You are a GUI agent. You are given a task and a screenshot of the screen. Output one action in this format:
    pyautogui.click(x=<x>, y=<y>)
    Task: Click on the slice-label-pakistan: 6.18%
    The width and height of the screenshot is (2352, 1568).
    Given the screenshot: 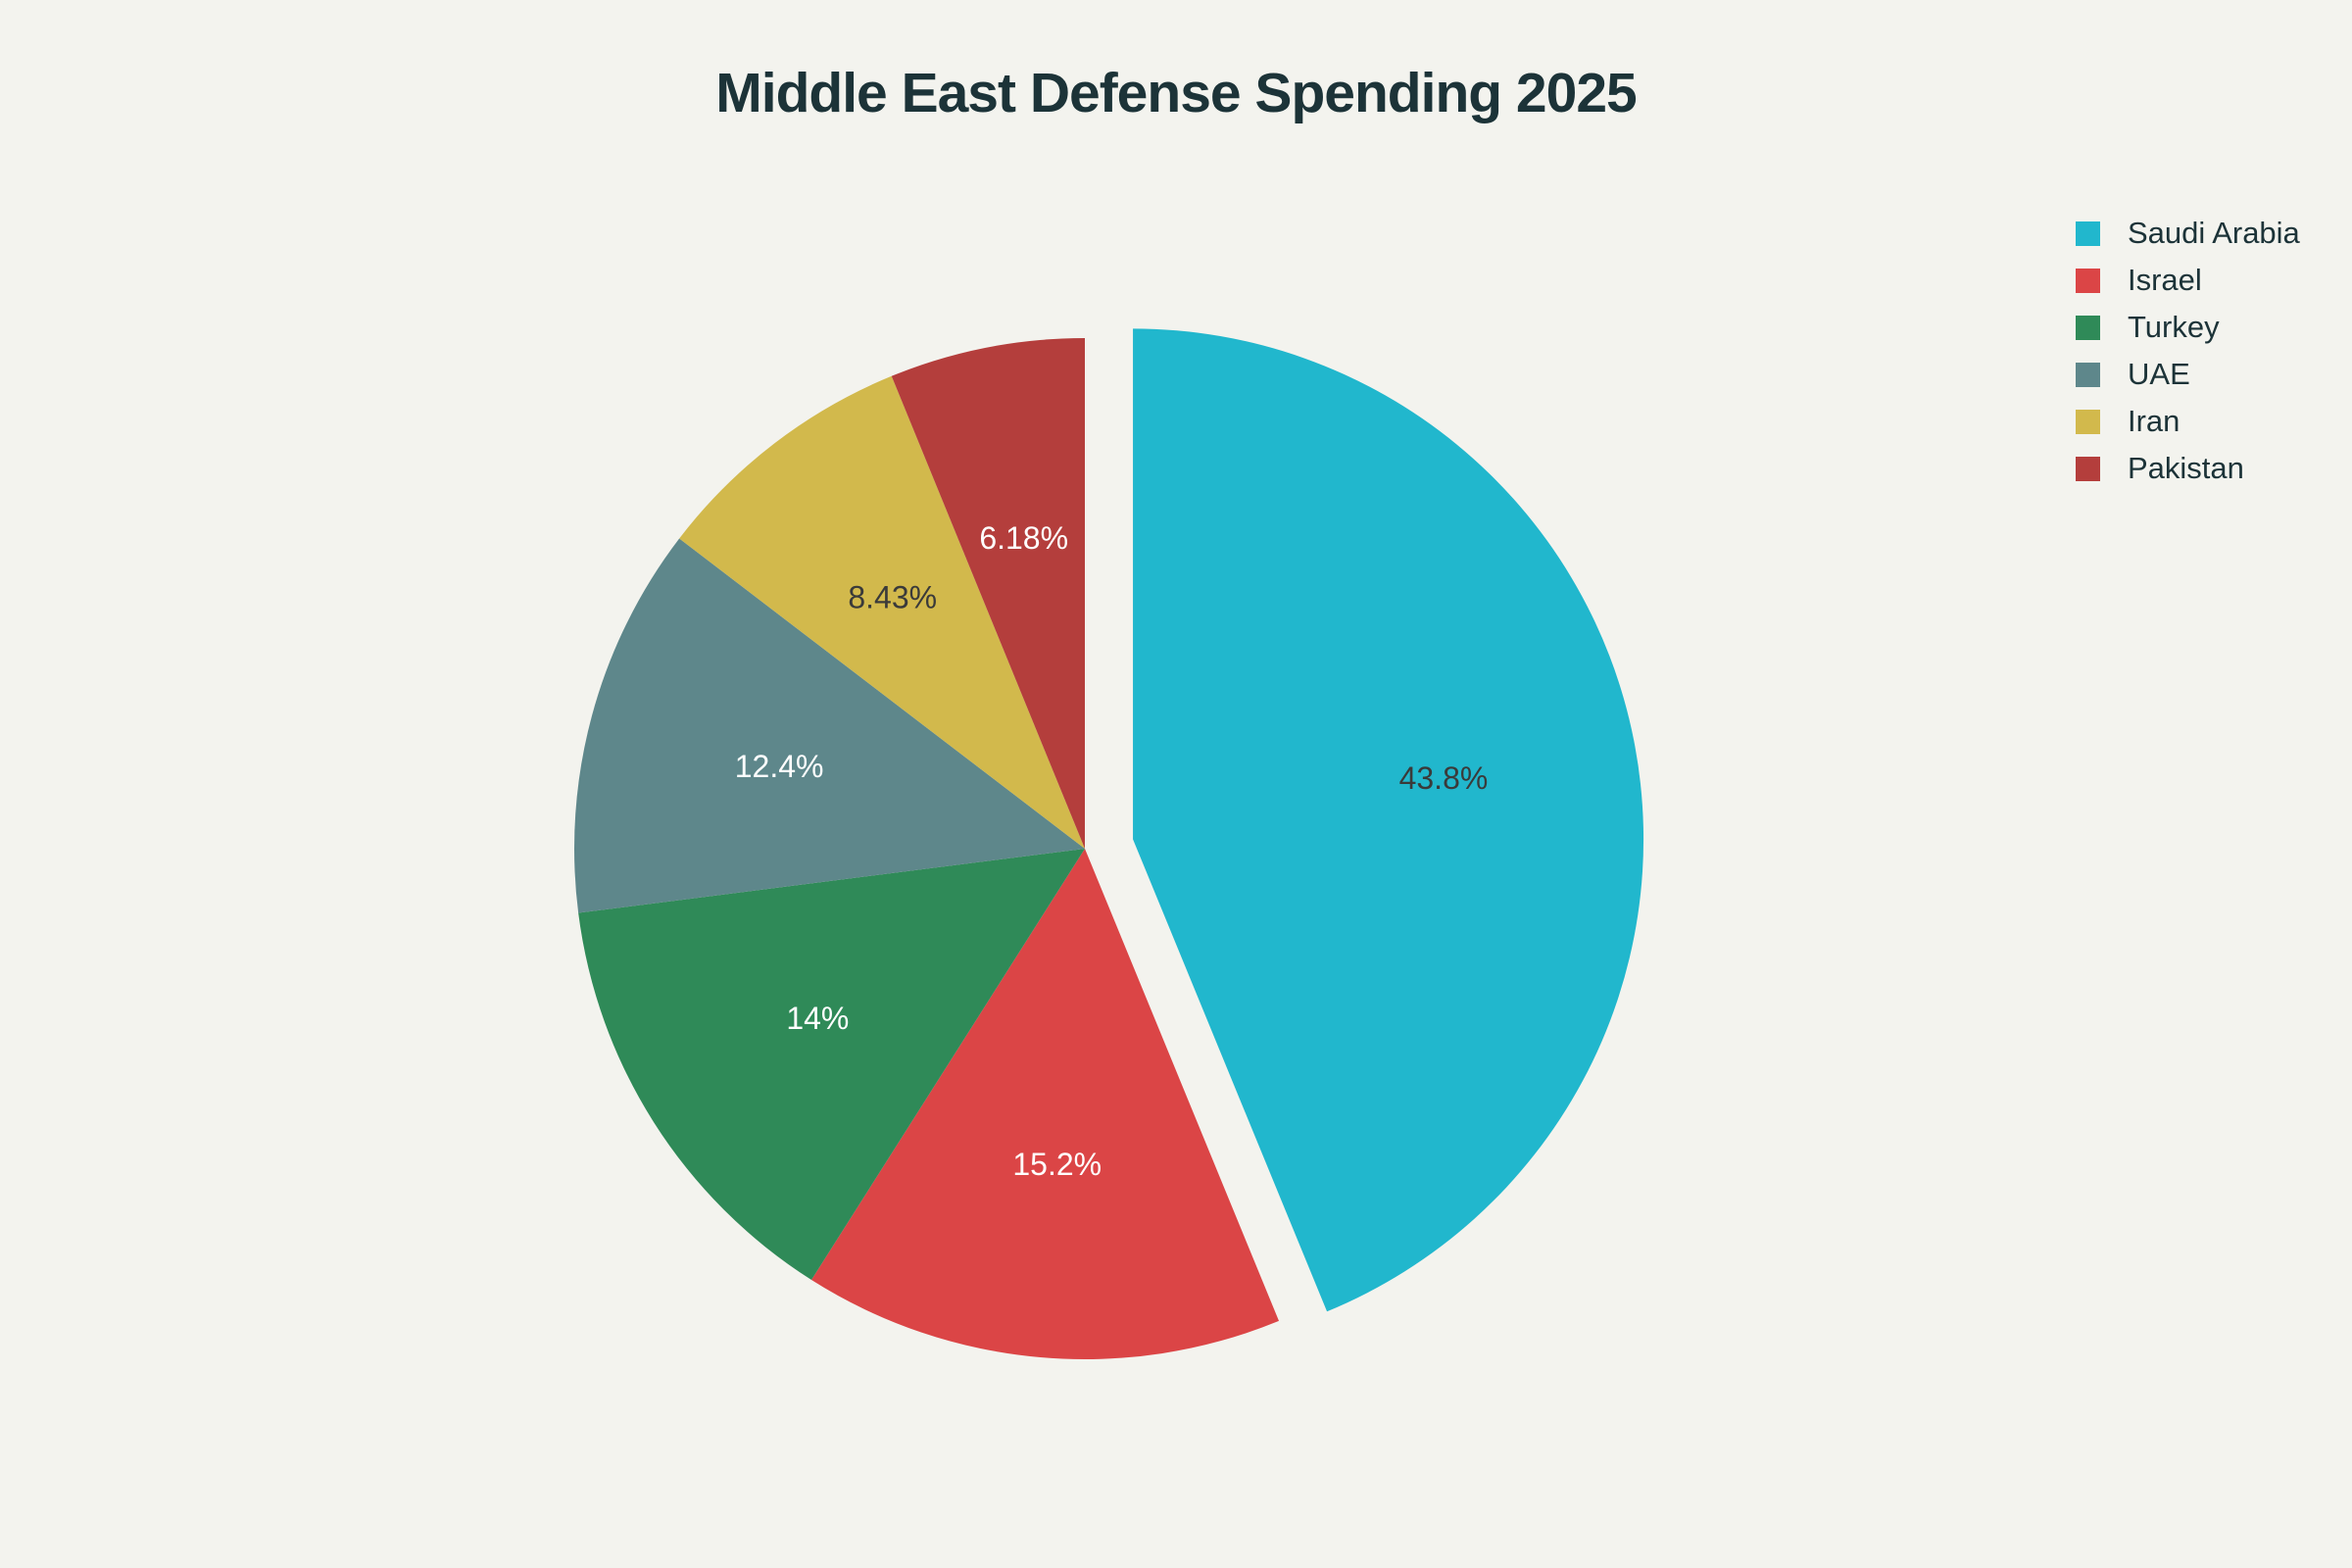 What is the action you would take?
    pyautogui.click(x=1023, y=538)
    